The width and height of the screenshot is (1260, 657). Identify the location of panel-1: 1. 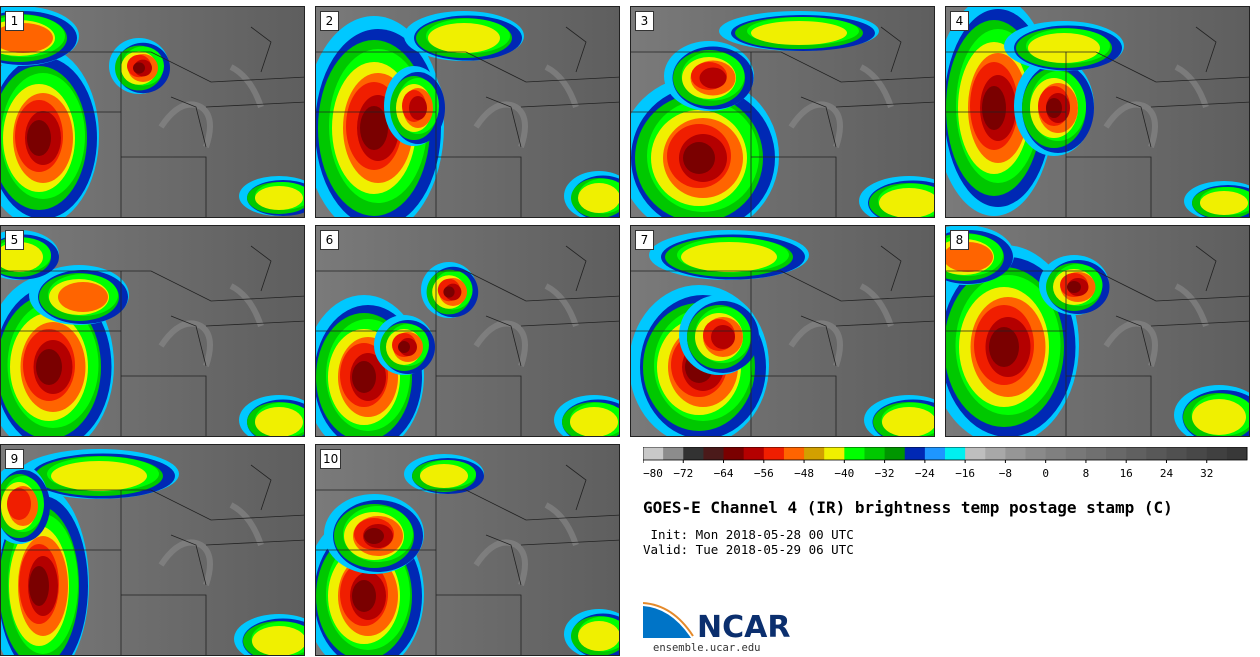
(152, 112).